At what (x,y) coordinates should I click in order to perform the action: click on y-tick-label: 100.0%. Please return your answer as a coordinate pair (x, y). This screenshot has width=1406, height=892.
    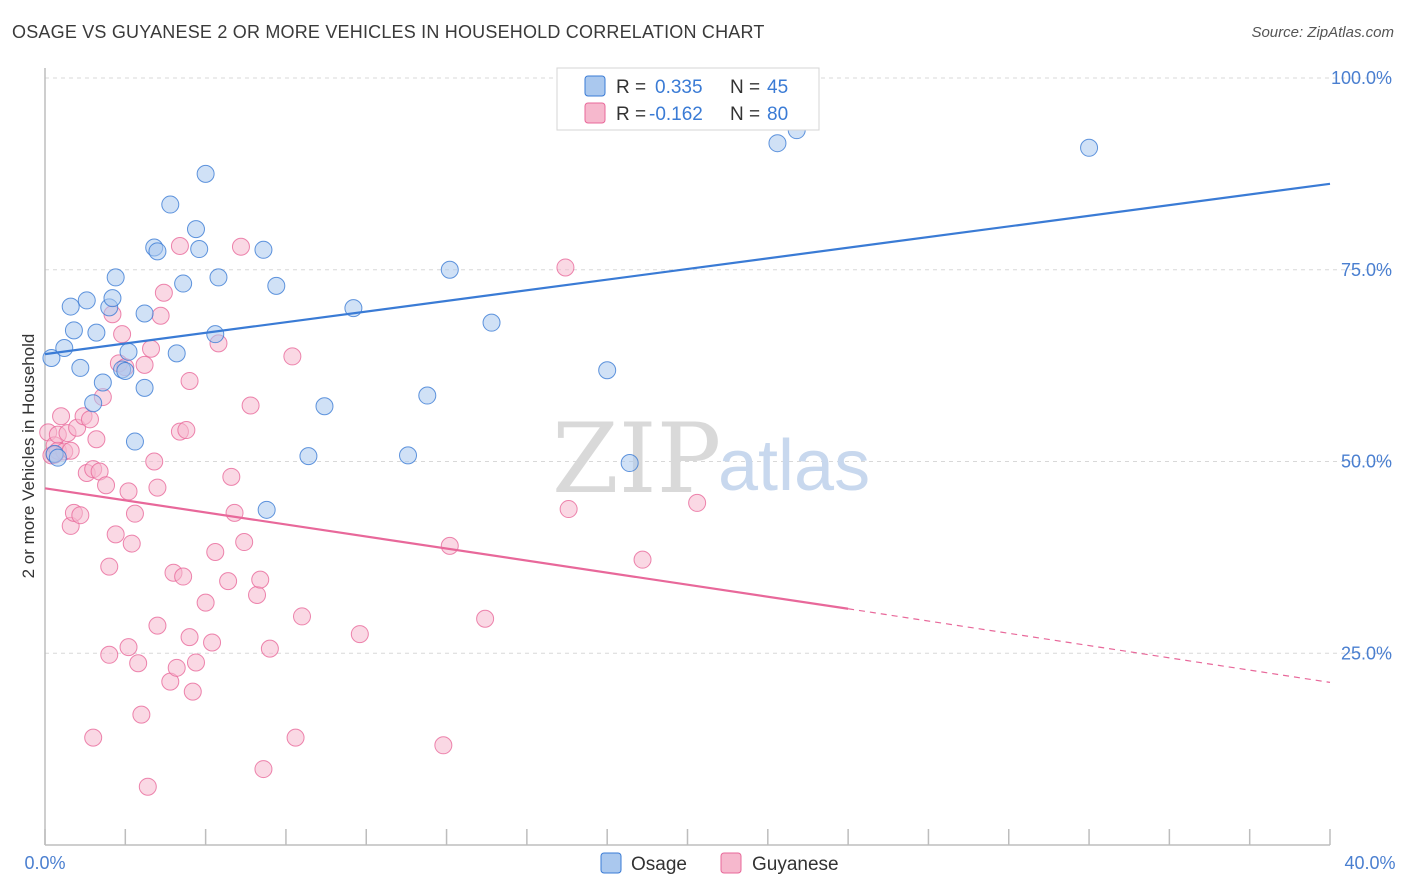
    Looking at the image, I should click on (1361, 78).